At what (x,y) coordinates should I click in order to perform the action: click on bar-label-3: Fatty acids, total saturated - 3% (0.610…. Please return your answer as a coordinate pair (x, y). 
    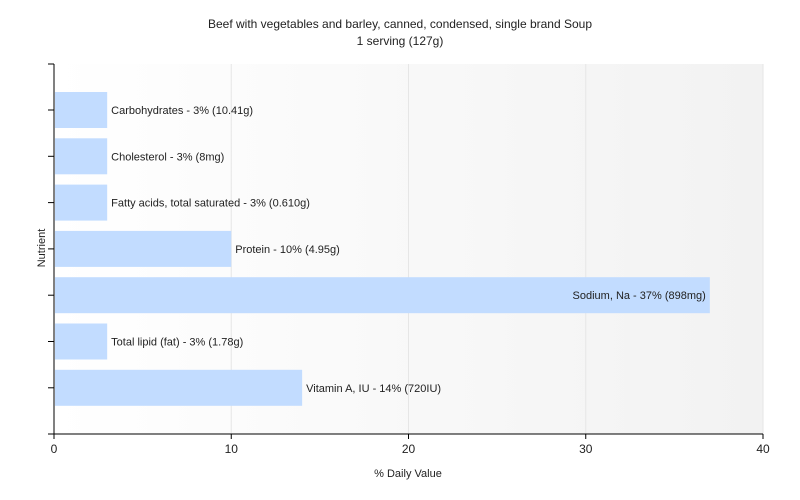
    Looking at the image, I should click on (210, 204).